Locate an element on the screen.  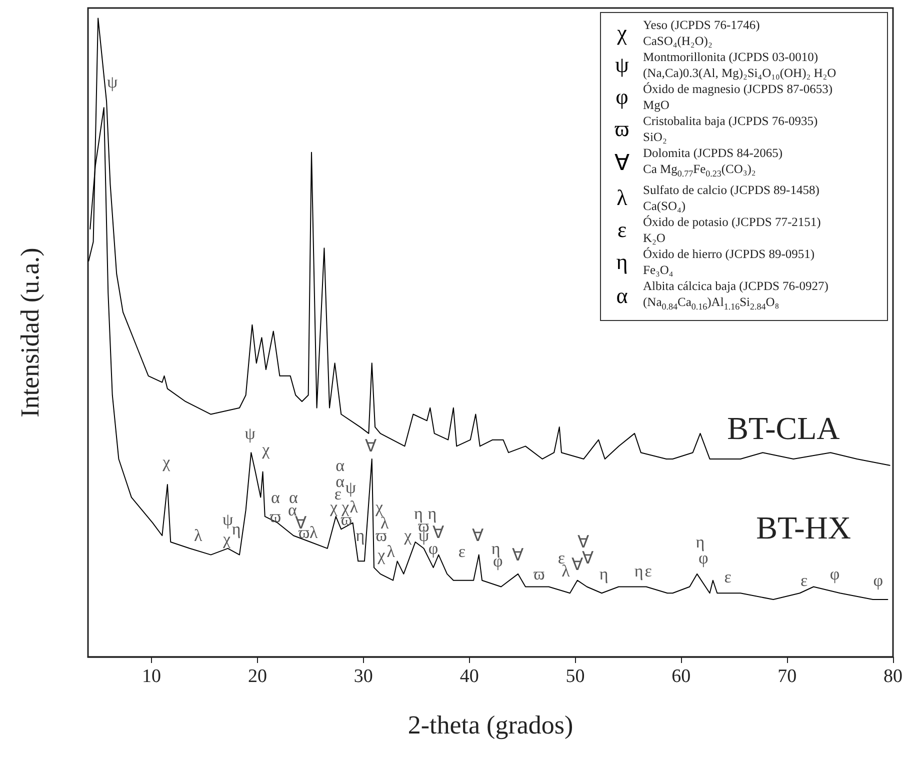
annotation: Óxido de potasio (JCPDS 77-2151) is located at coordinates (732, 222).